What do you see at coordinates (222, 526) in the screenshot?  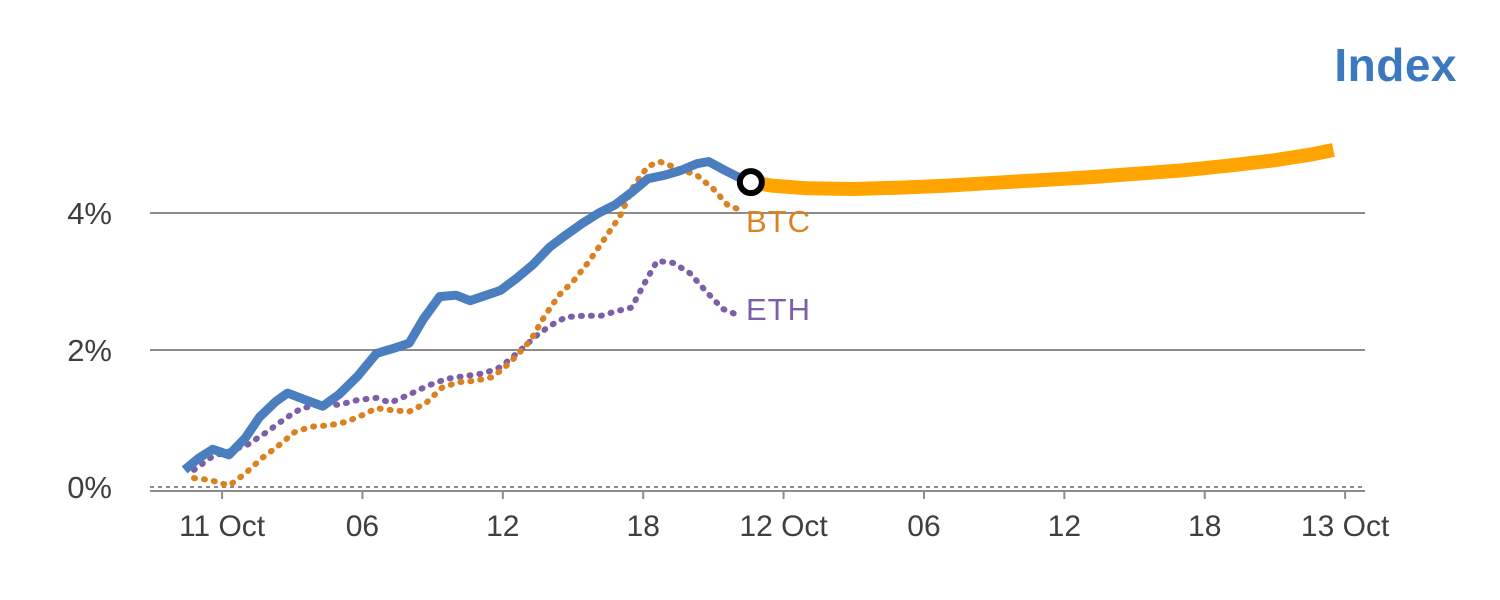 I see `x-tick-label: 11 Oct` at bounding box center [222, 526].